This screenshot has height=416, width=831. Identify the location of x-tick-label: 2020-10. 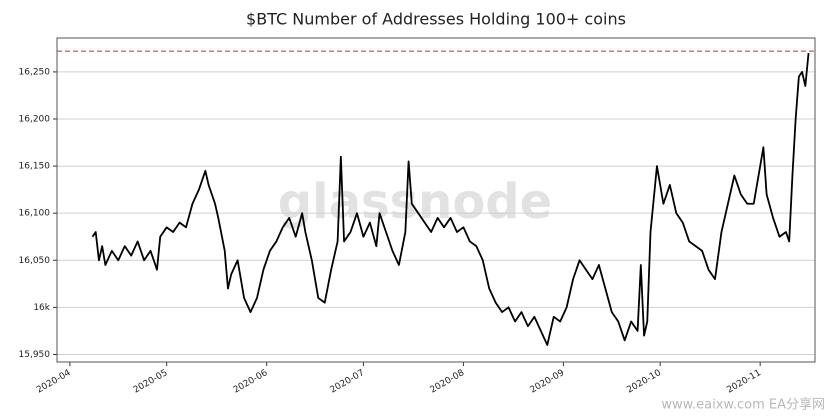
(644, 382).